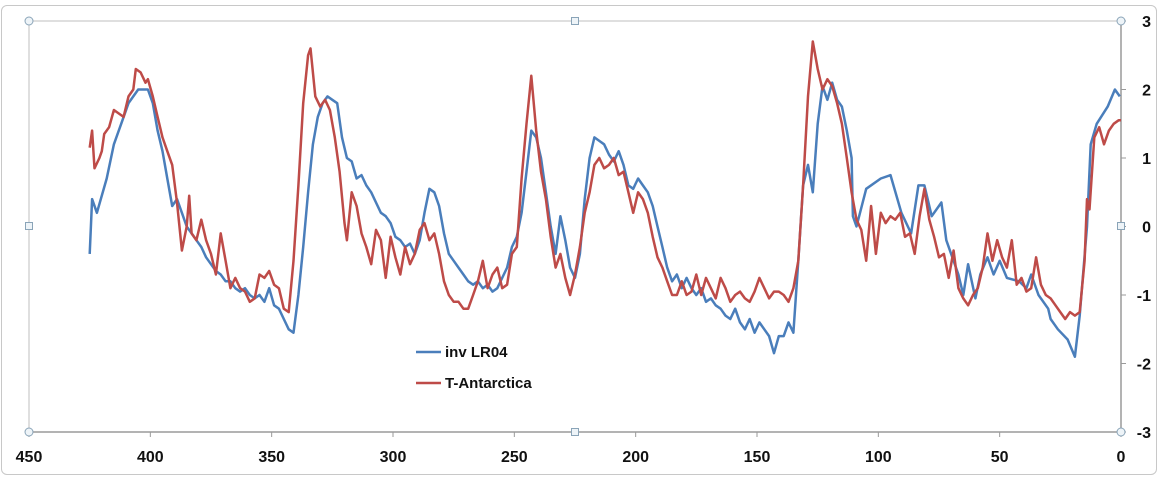 This screenshot has width=1159, height=479. I want to click on legend-label-t-antarctica: T-Antarctica, so click(488, 383).